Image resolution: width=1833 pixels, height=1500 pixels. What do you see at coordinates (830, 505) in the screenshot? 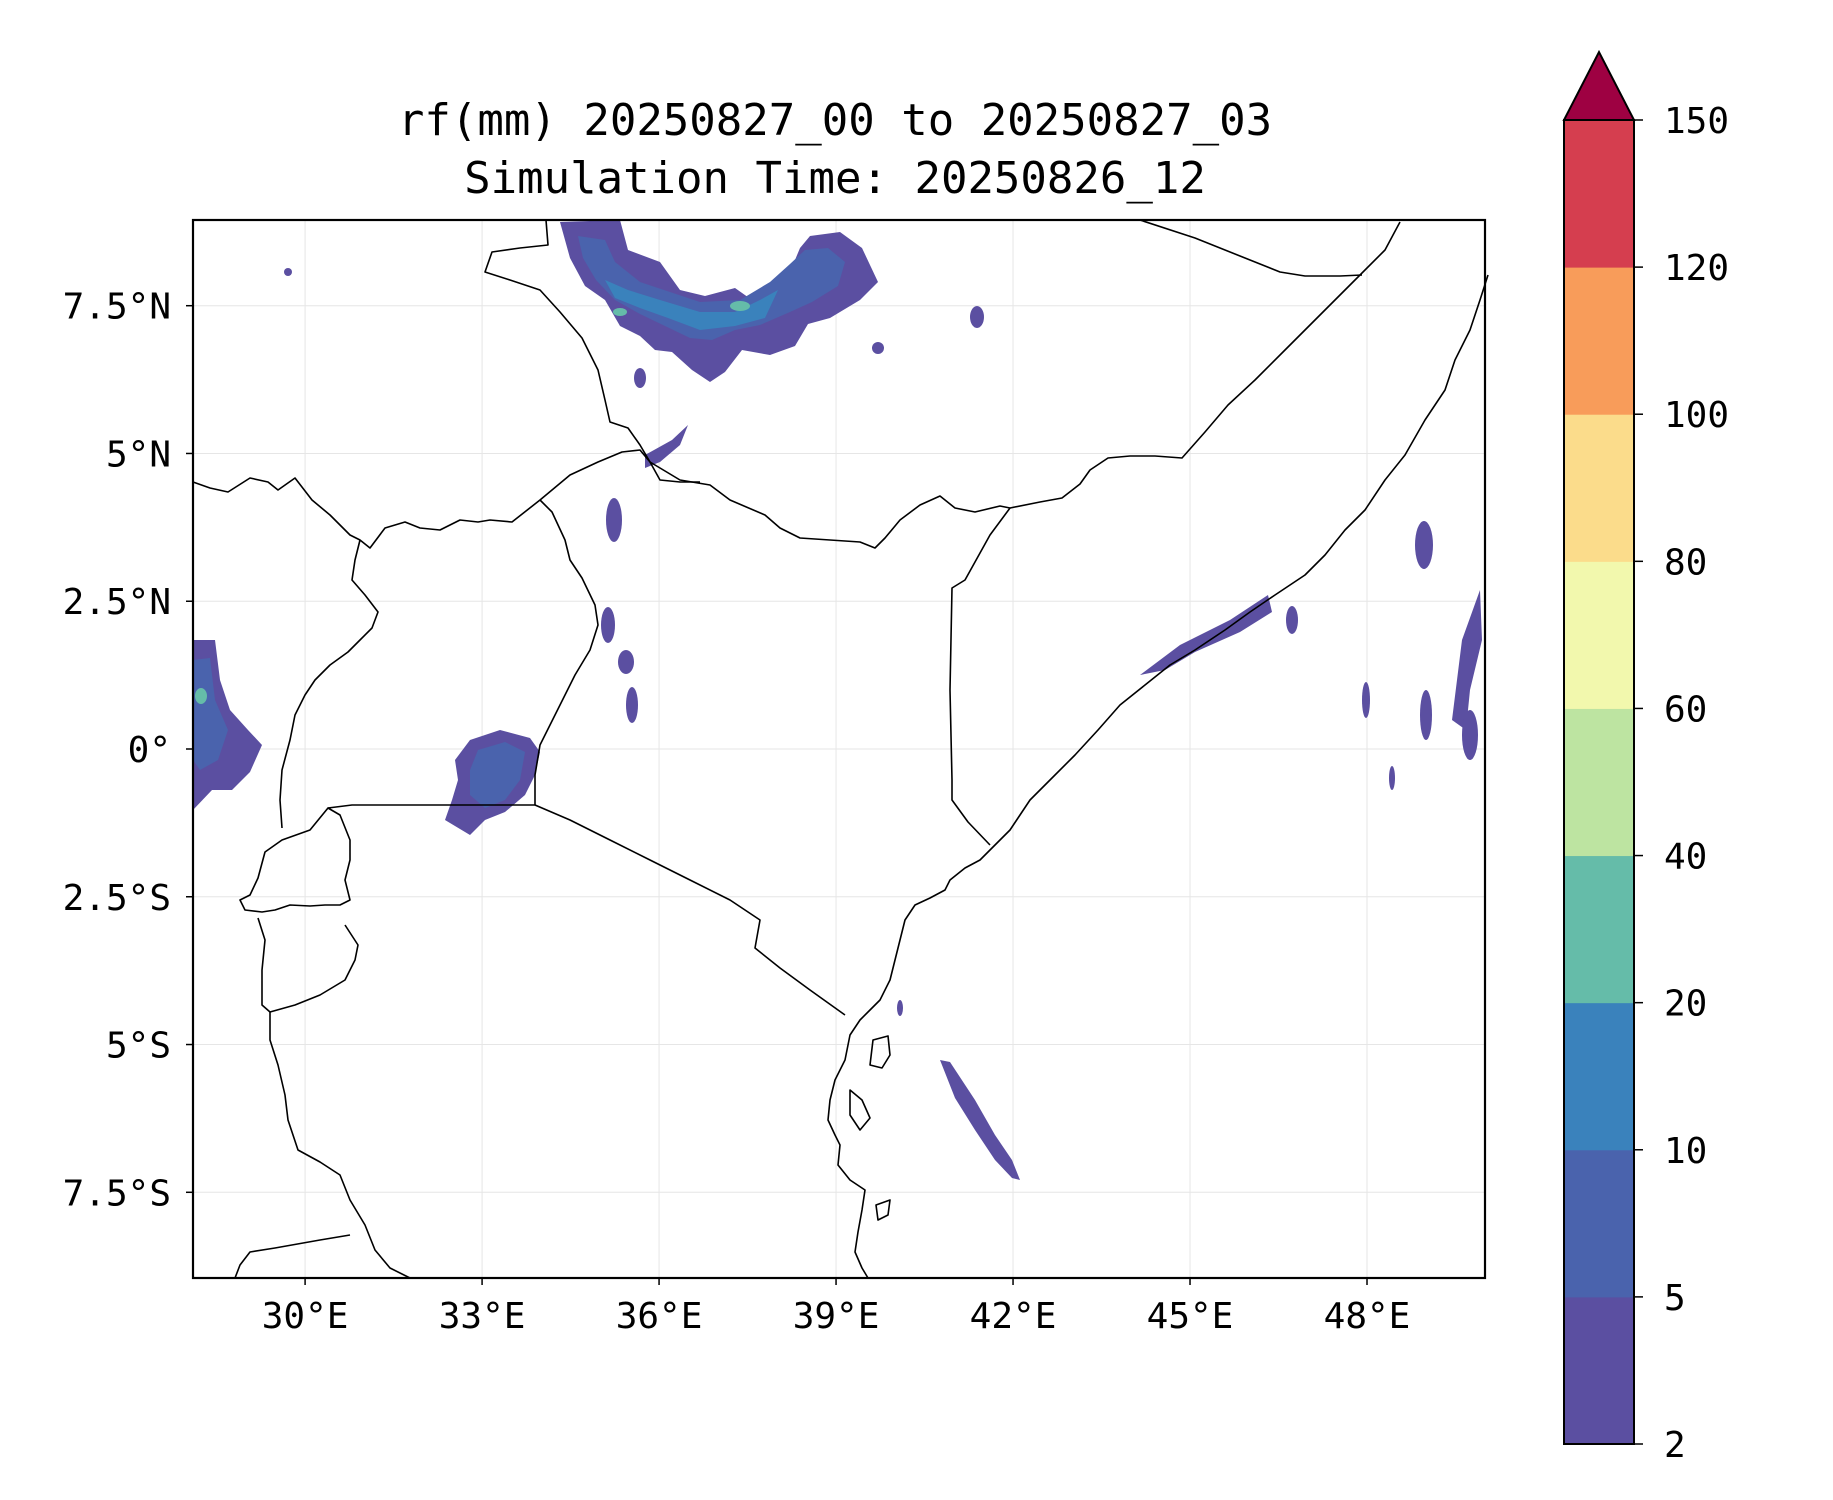
I see `border-kenya-ethiopia` at bounding box center [830, 505].